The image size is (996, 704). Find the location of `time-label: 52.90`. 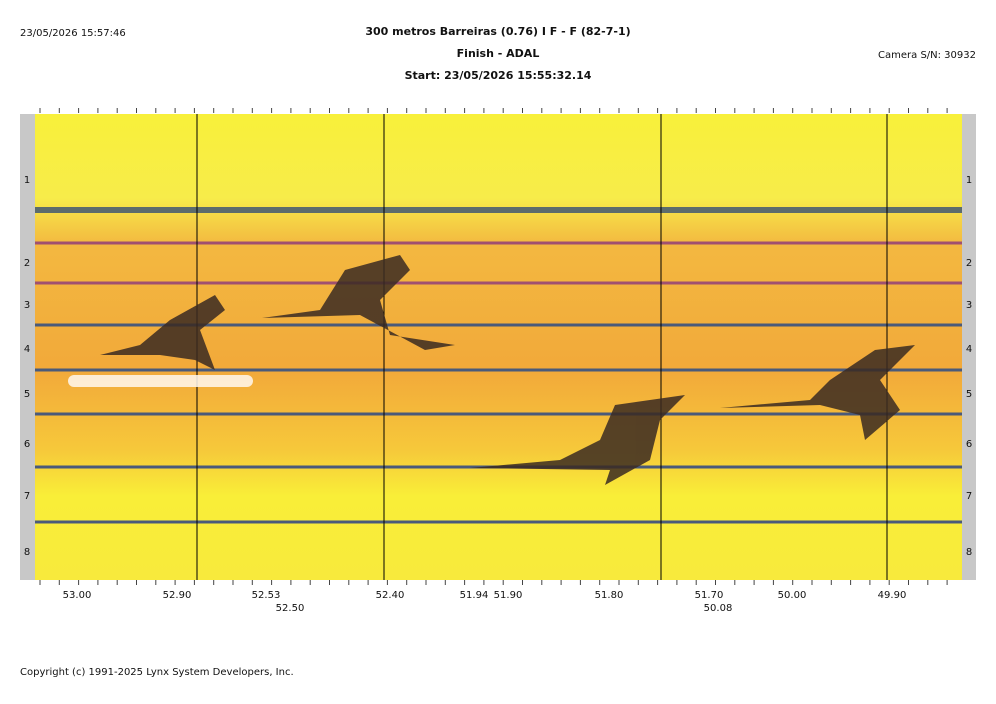

time-label: 52.90 is located at coordinates (177, 595).